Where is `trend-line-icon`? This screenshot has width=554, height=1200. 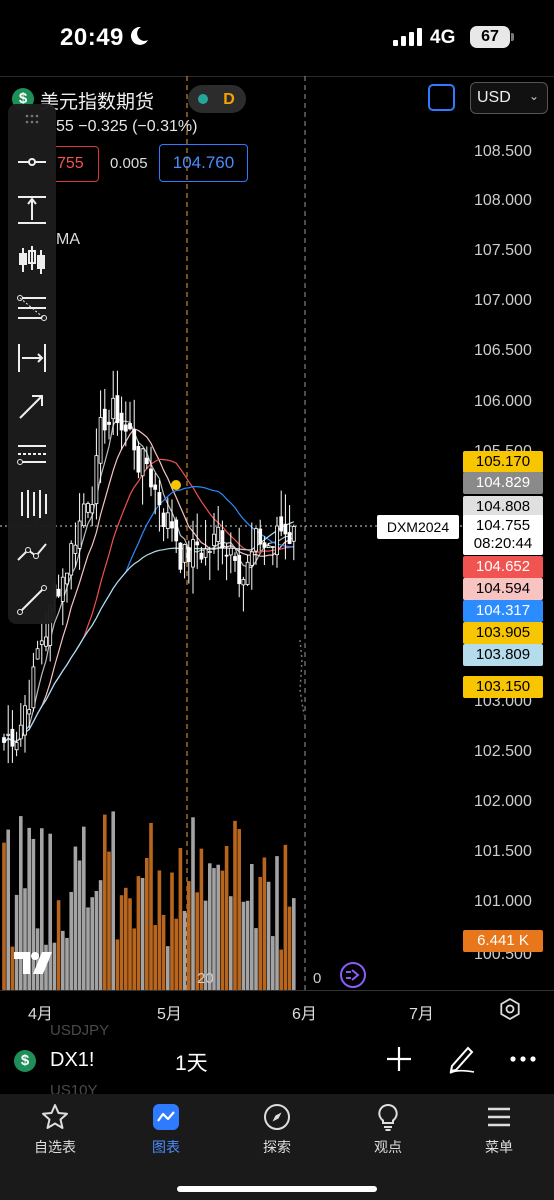
trend-line-icon is located at coordinates (32, 600).